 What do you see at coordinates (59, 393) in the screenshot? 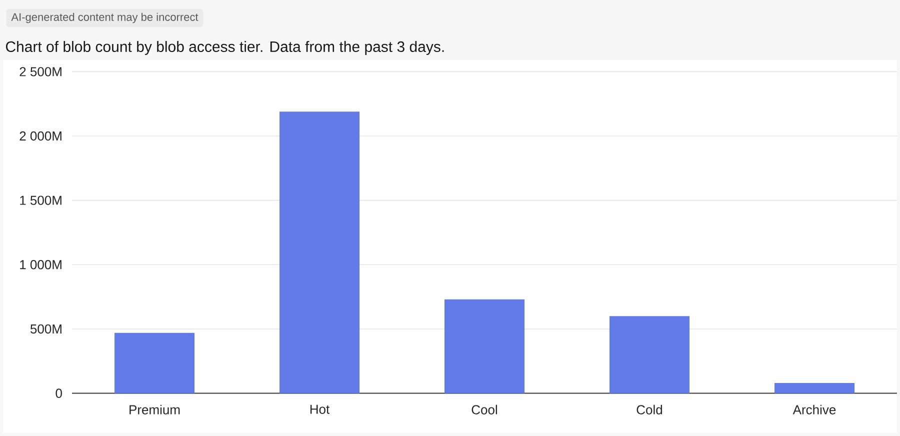
I see `y-tick-label: 0` at bounding box center [59, 393].